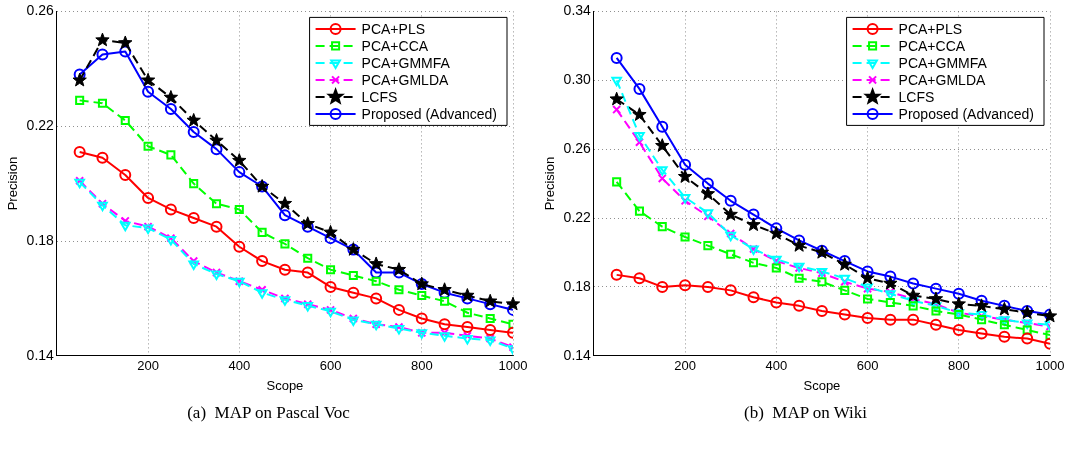  What do you see at coordinates (268, 413) in the screenshot?
I see `text: (a) MAP on Pascal Voc` at bounding box center [268, 413].